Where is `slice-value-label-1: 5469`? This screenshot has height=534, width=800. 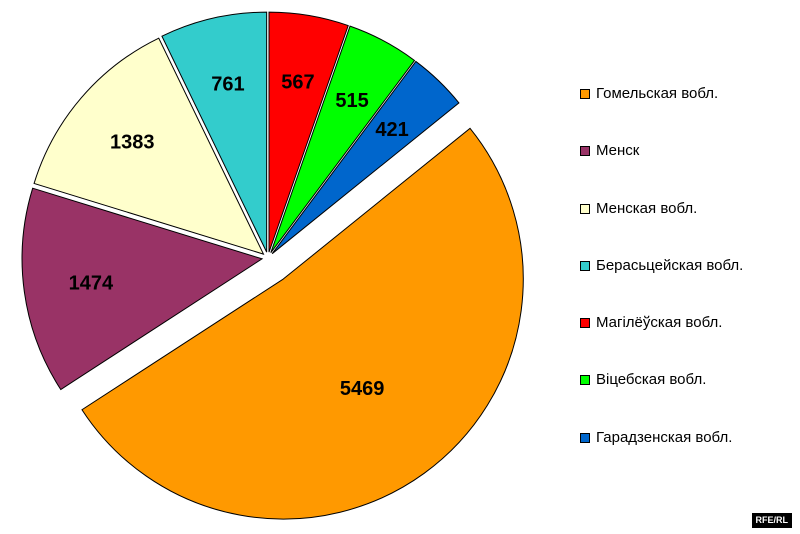
slice-value-label-1: 5469 is located at coordinates (362, 389).